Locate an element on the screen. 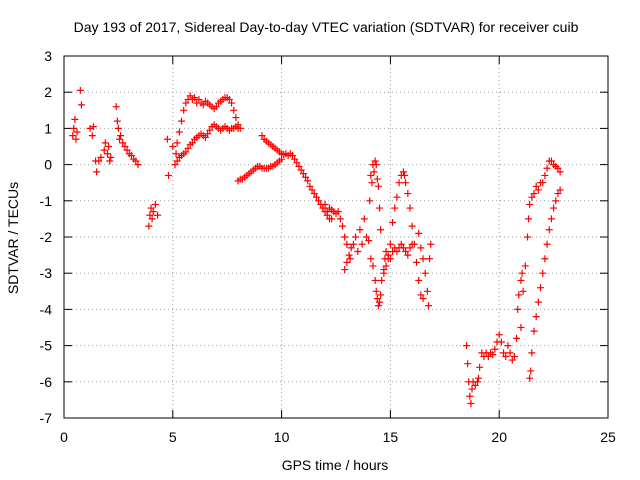  x-tick-labels: 0 5 10 15 20 25 is located at coordinates (338, 437).